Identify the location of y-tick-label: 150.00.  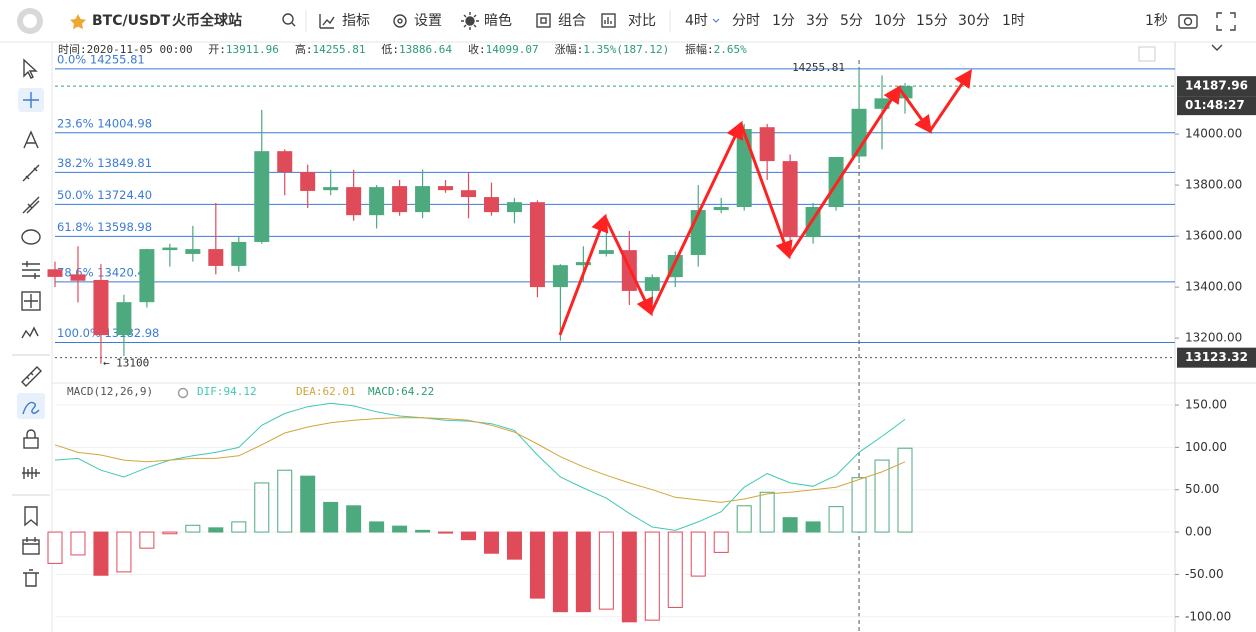
(1206, 405).